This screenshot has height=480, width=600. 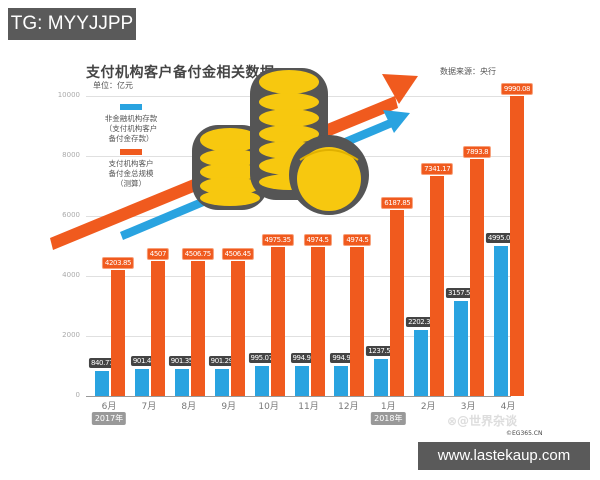 I want to click on coin-stack-icon, so click(x=280, y=141).